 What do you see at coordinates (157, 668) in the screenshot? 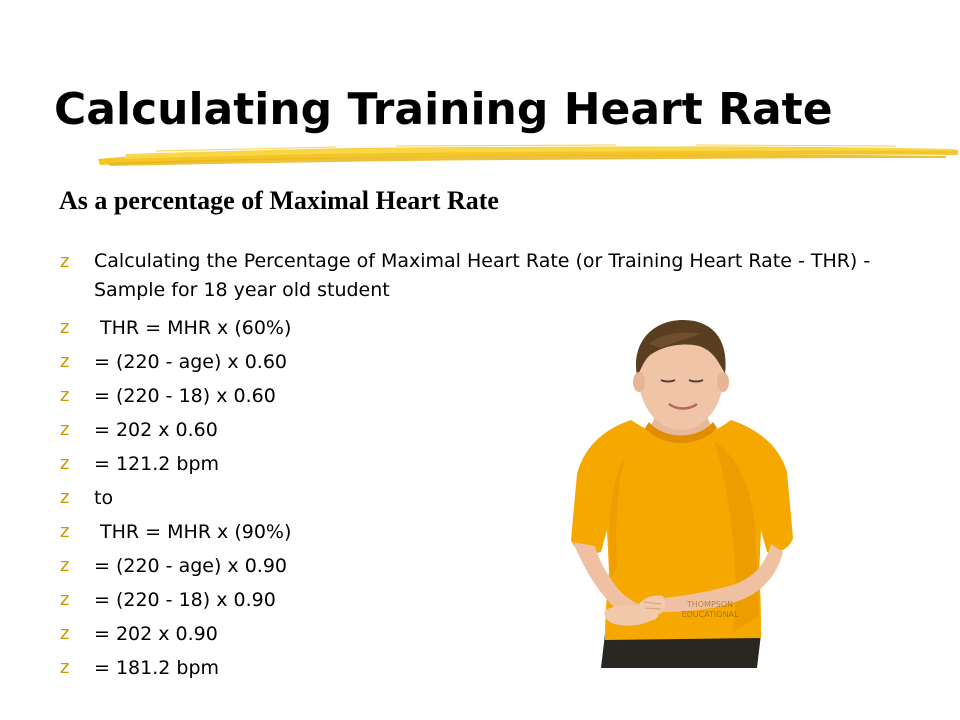
I see `bullet-text: = 181.2 bpm` at bounding box center [157, 668].